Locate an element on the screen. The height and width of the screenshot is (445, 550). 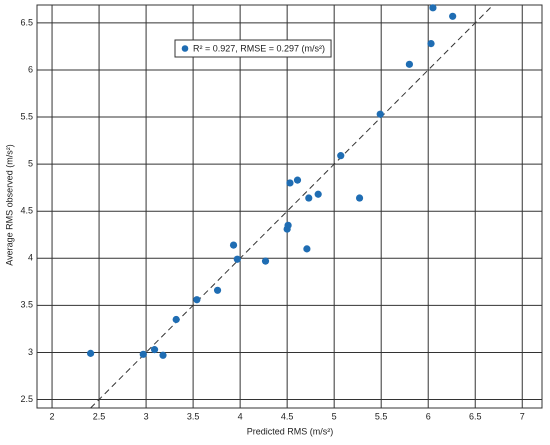
y-tick-label: 5.5 is located at coordinates (26, 116).